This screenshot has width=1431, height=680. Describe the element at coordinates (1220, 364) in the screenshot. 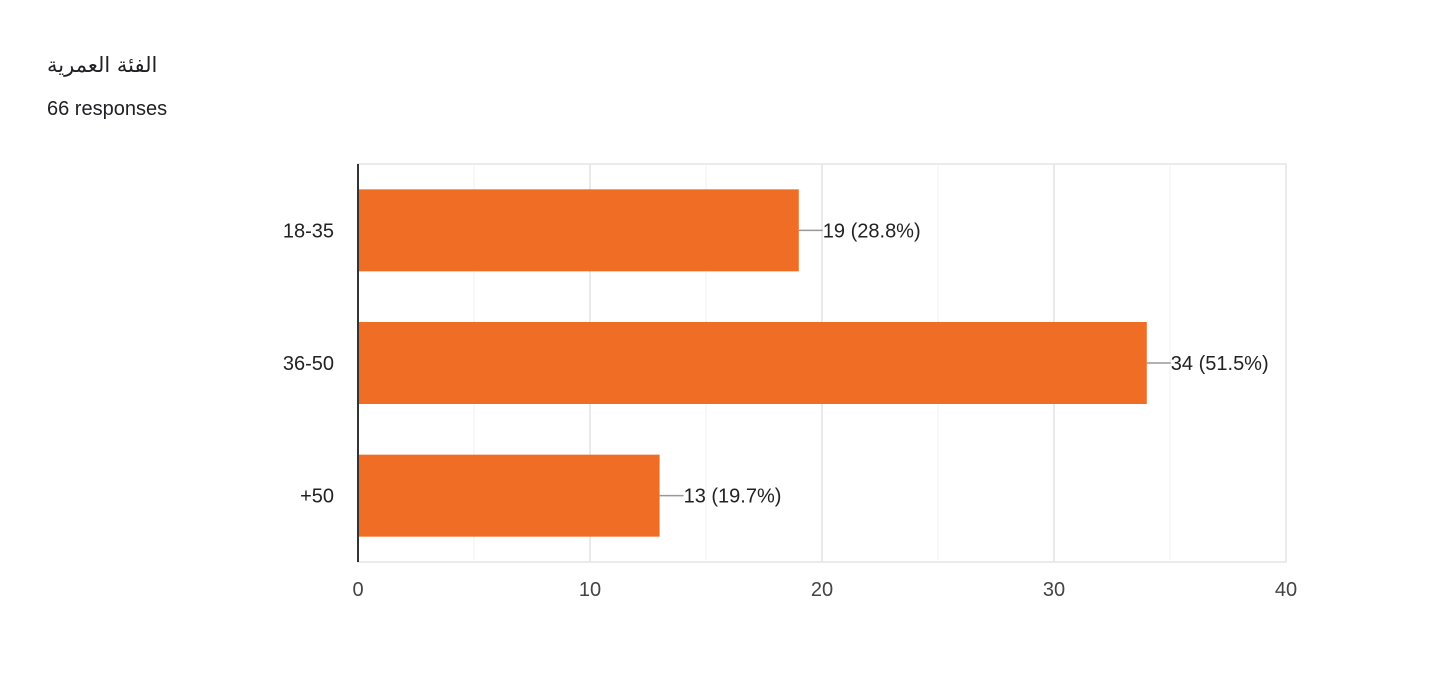

I see `data-label: 34 (51.5%)` at that location.